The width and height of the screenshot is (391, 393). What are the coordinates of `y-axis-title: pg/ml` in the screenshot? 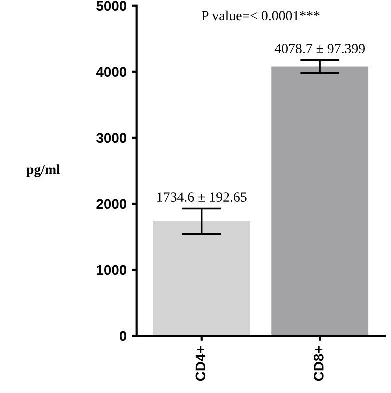 It's located at (43, 171).